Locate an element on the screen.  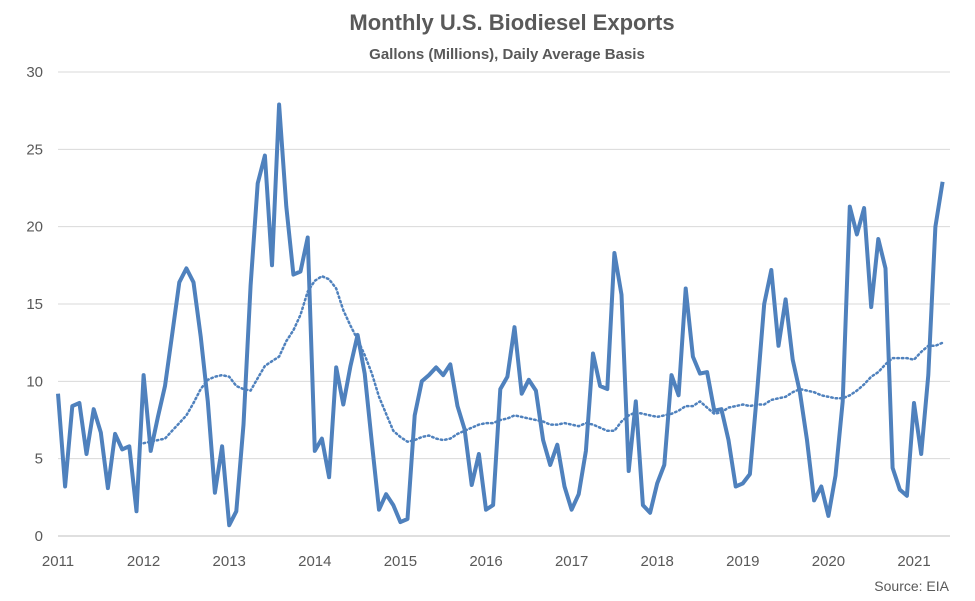
y-tick-label: 15 is located at coordinates (34, 304).